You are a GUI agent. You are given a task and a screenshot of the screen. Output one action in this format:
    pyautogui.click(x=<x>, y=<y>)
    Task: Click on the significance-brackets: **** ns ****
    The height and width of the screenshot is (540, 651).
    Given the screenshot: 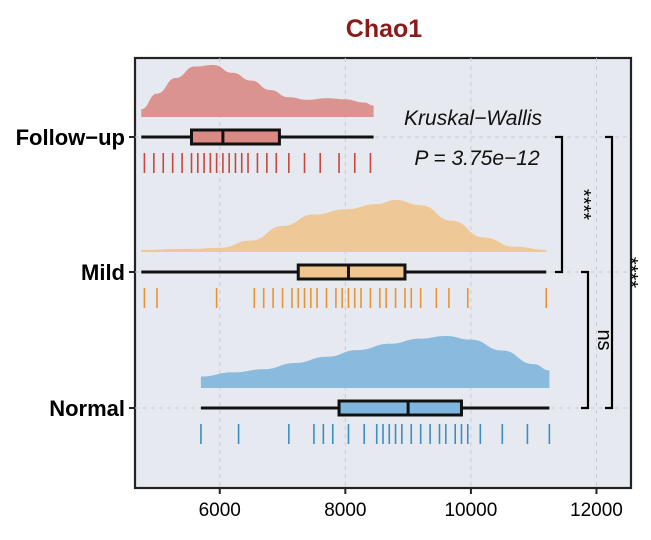 What is the action you would take?
    pyautogui.click(x=598, y=272)
    